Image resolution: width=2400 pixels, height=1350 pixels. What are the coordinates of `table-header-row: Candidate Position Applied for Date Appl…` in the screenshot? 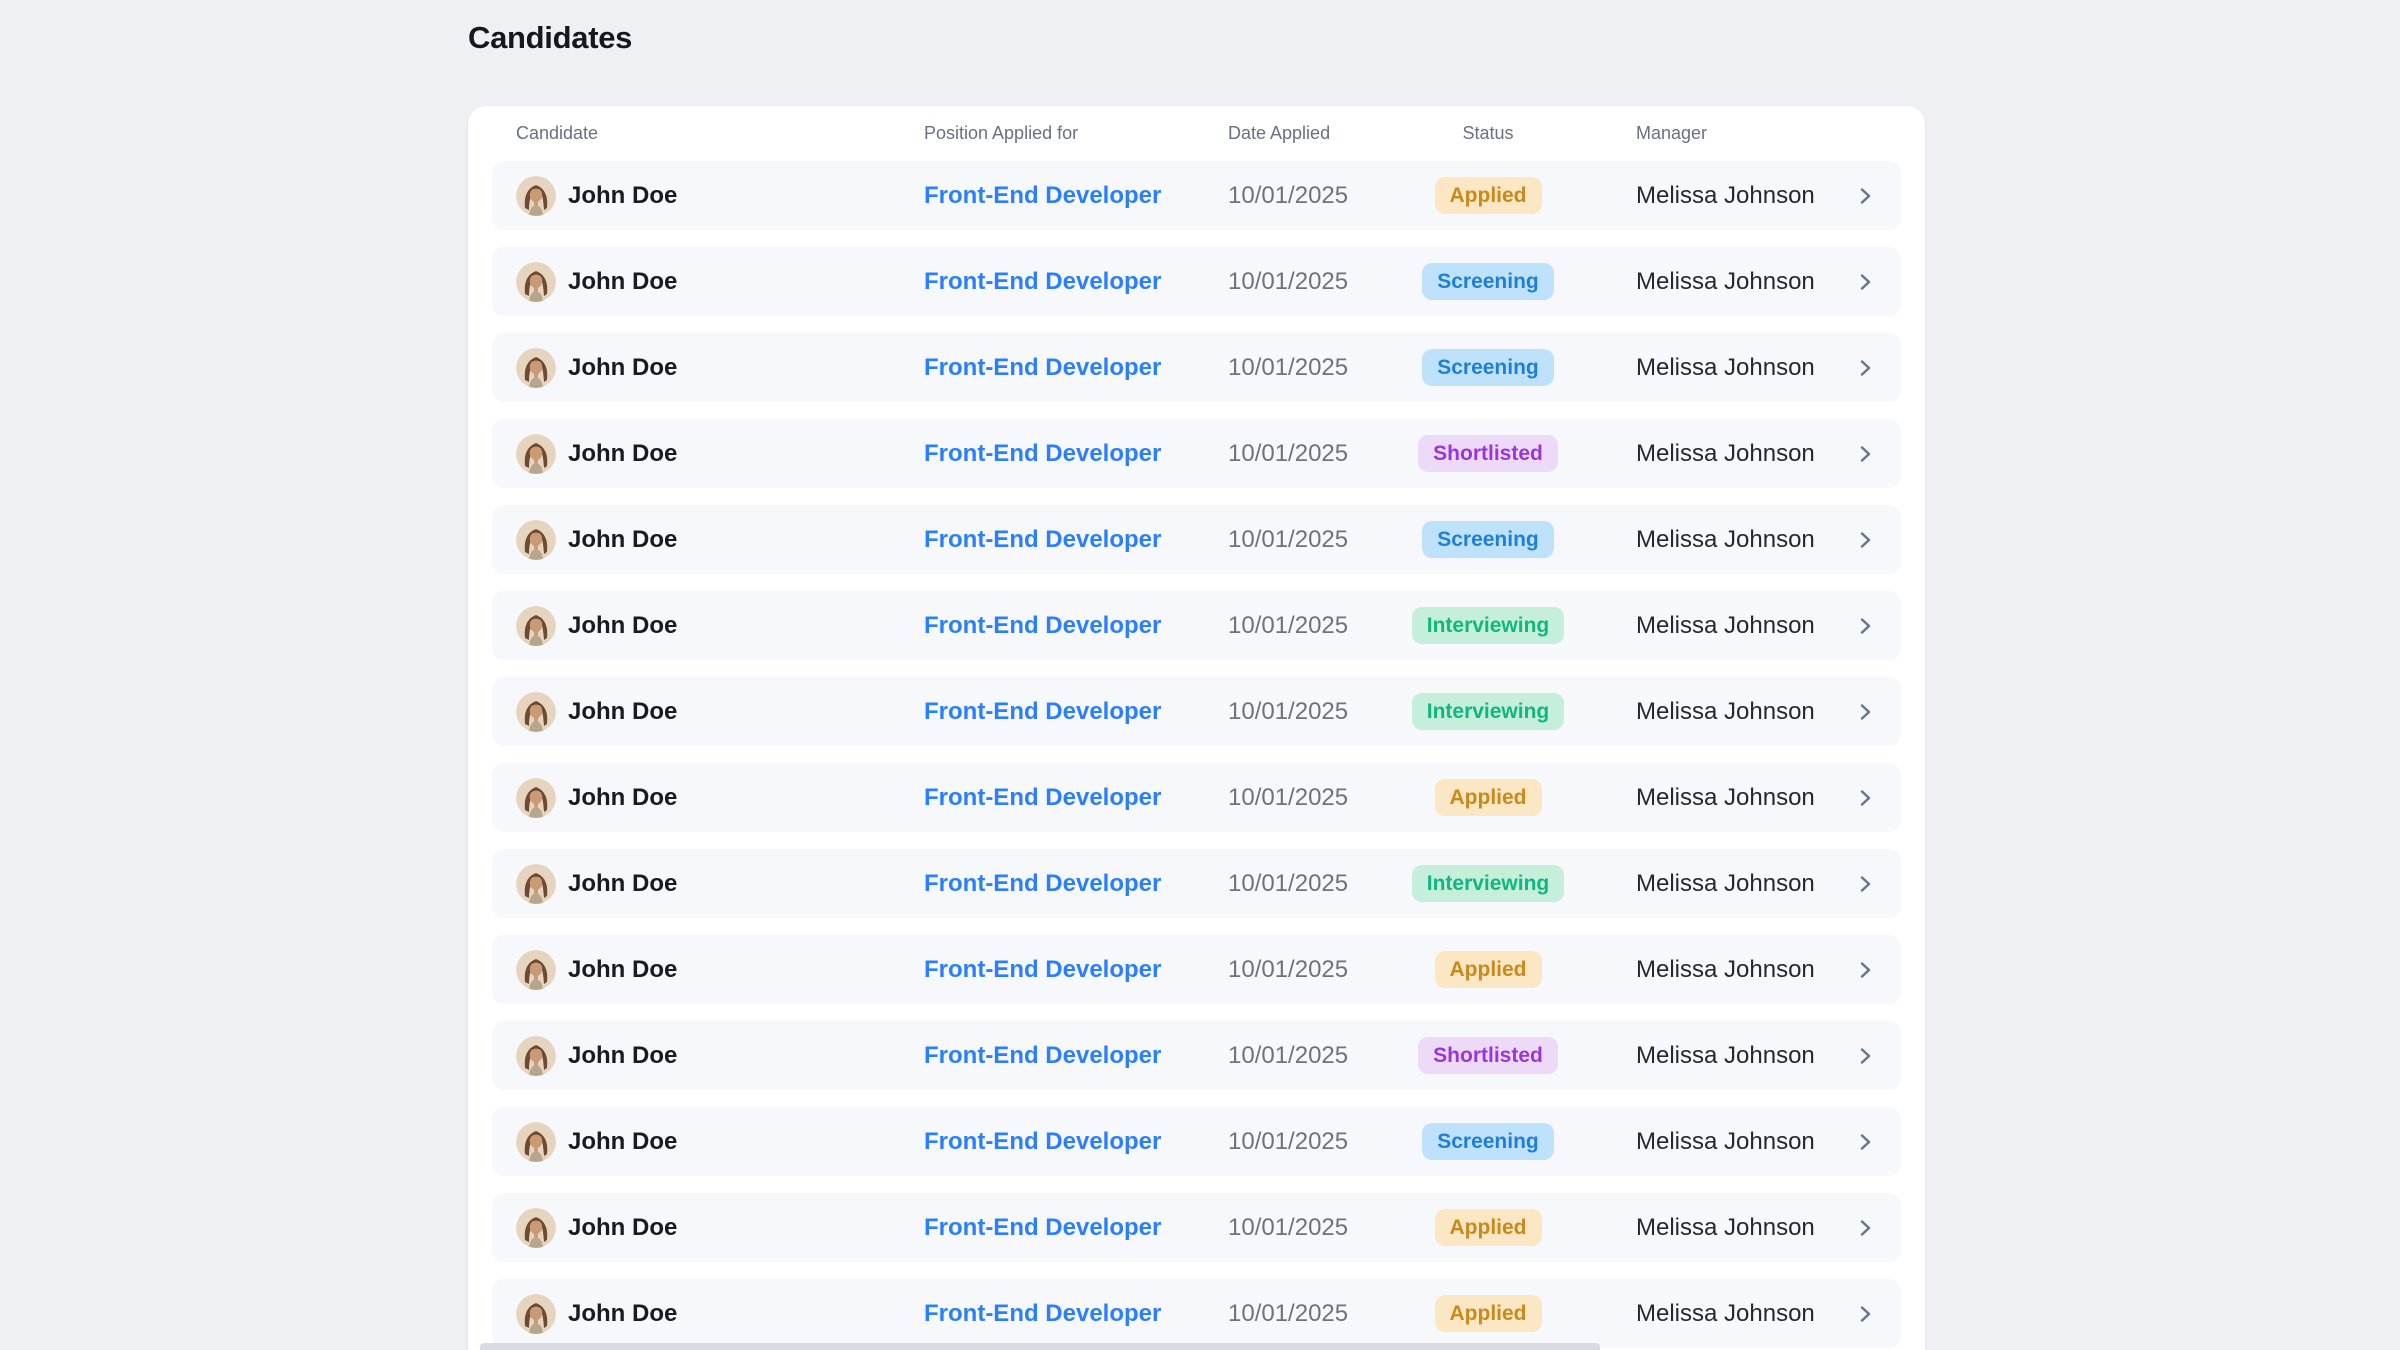 It's located at (1196, 133).